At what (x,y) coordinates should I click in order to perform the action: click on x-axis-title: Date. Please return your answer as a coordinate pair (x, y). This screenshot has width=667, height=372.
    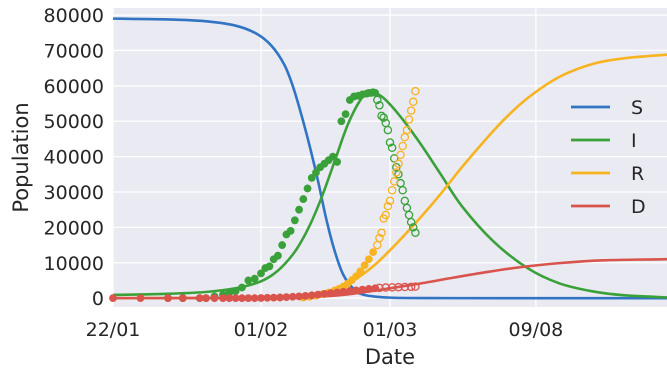
    Looking at the image, I should click on (390, 357).